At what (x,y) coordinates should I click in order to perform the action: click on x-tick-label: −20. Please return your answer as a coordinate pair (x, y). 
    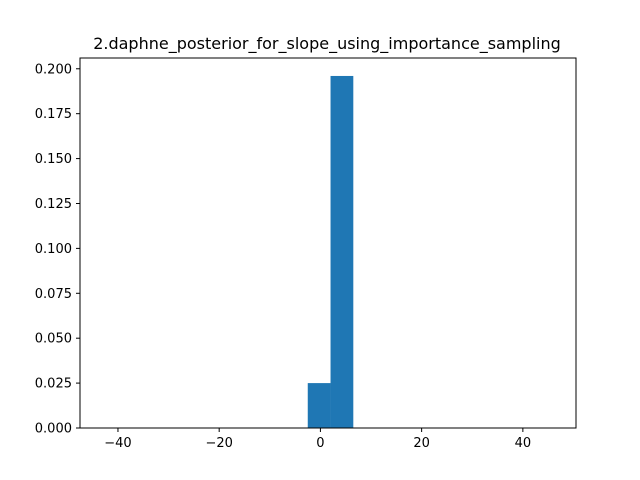
    Looking at the image, I should click on (218, 443).